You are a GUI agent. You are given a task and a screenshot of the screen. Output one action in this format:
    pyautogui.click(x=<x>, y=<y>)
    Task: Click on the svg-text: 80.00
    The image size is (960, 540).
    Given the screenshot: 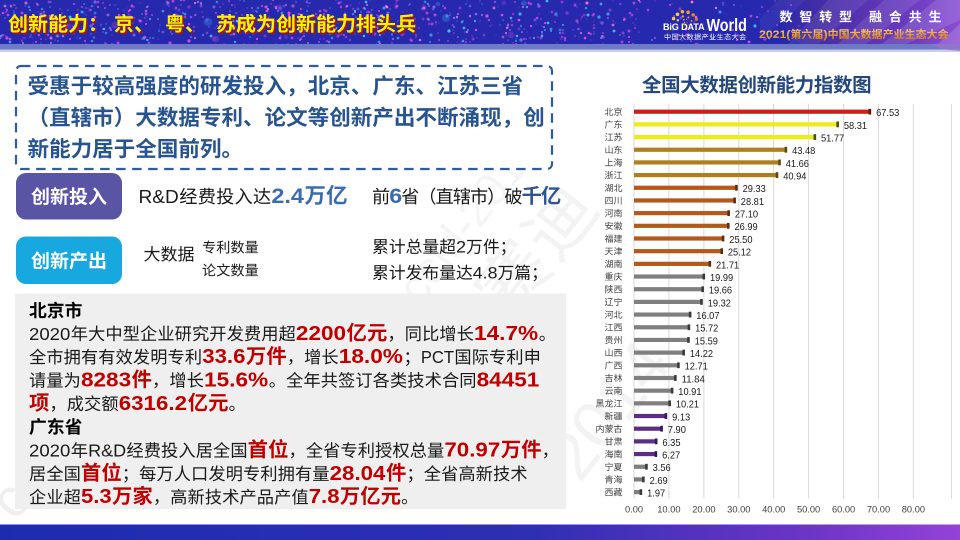 What is the action you would take?
    pyautogui.click(x=913, y=510)
    